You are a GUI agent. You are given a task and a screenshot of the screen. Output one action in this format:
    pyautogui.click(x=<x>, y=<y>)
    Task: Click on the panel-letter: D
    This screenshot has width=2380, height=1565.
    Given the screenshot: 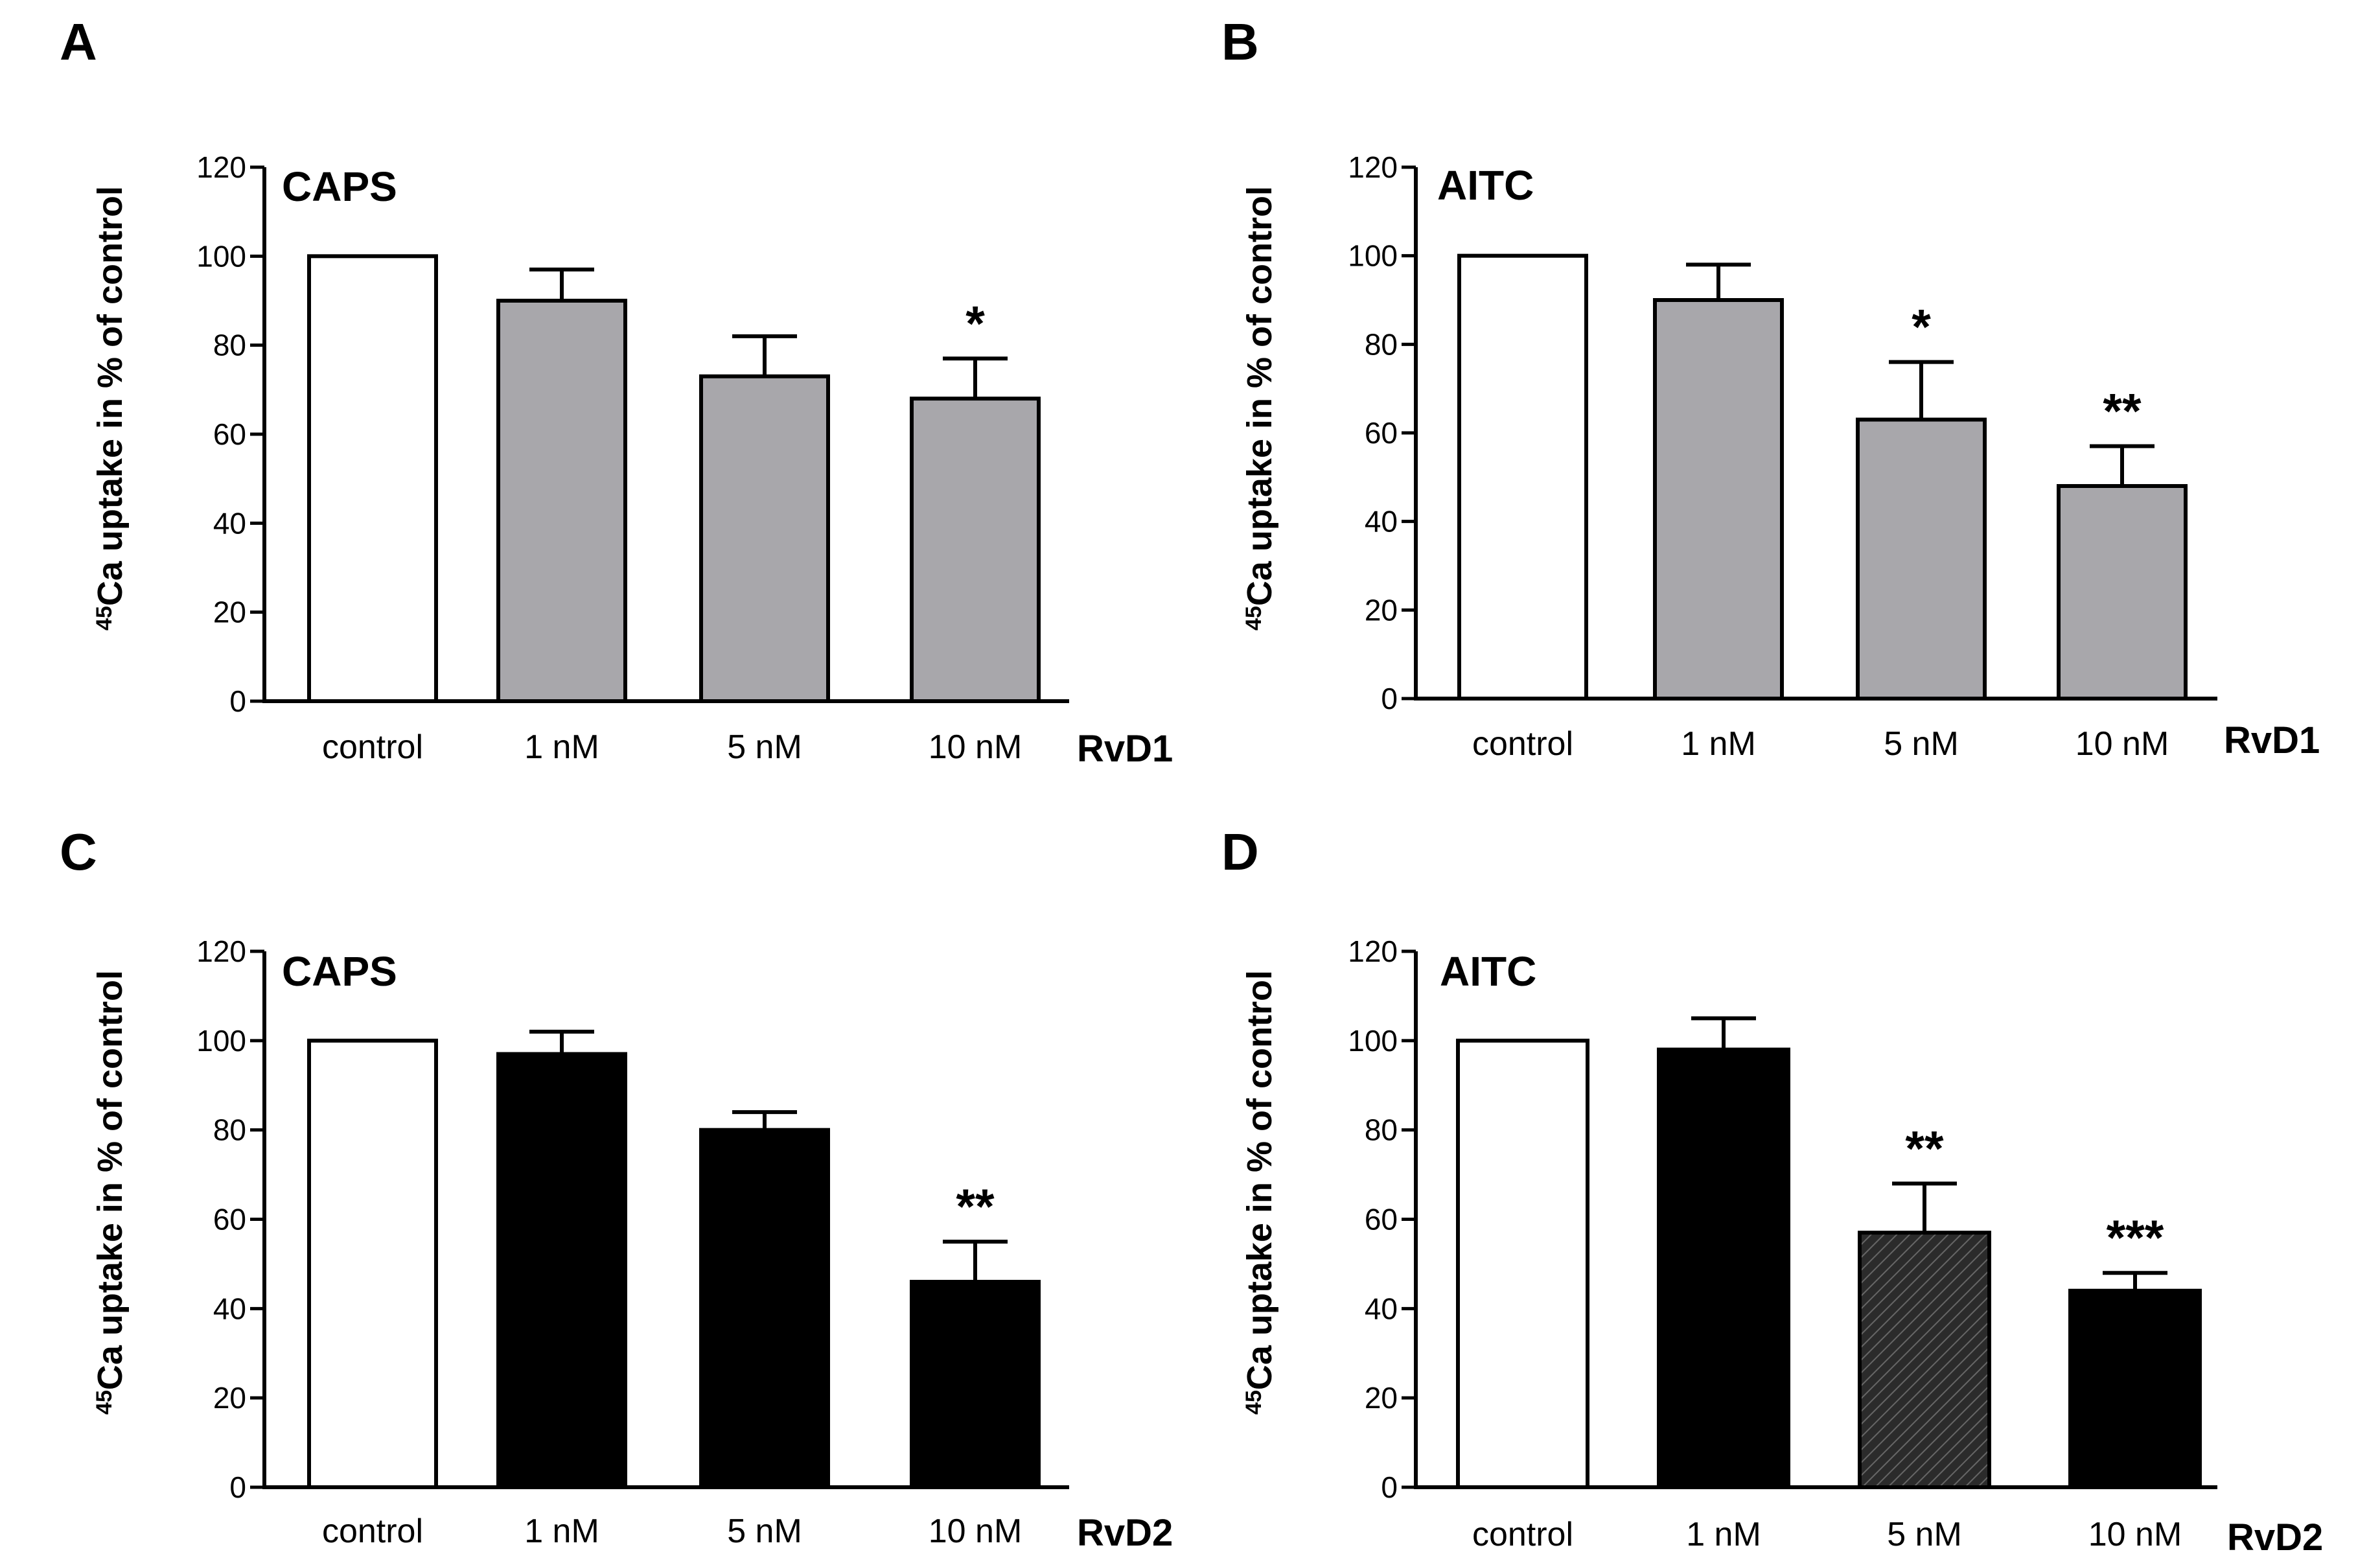 What is the action you would take?
    pyautogui.click(x=1240, y=852)
    